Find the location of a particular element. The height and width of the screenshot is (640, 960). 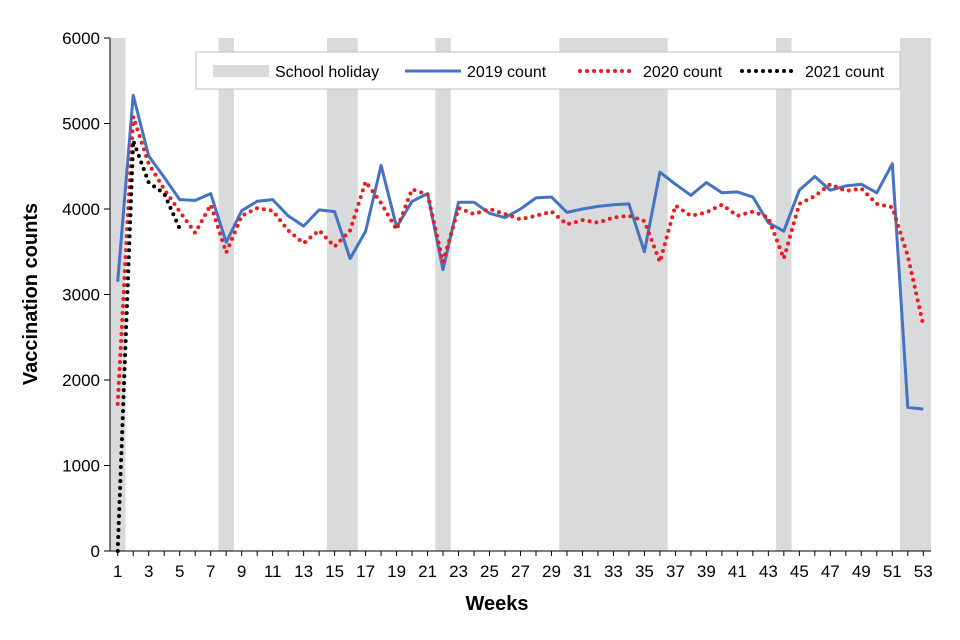

x-tick-label: 31 is located at coordinates (582, 571).